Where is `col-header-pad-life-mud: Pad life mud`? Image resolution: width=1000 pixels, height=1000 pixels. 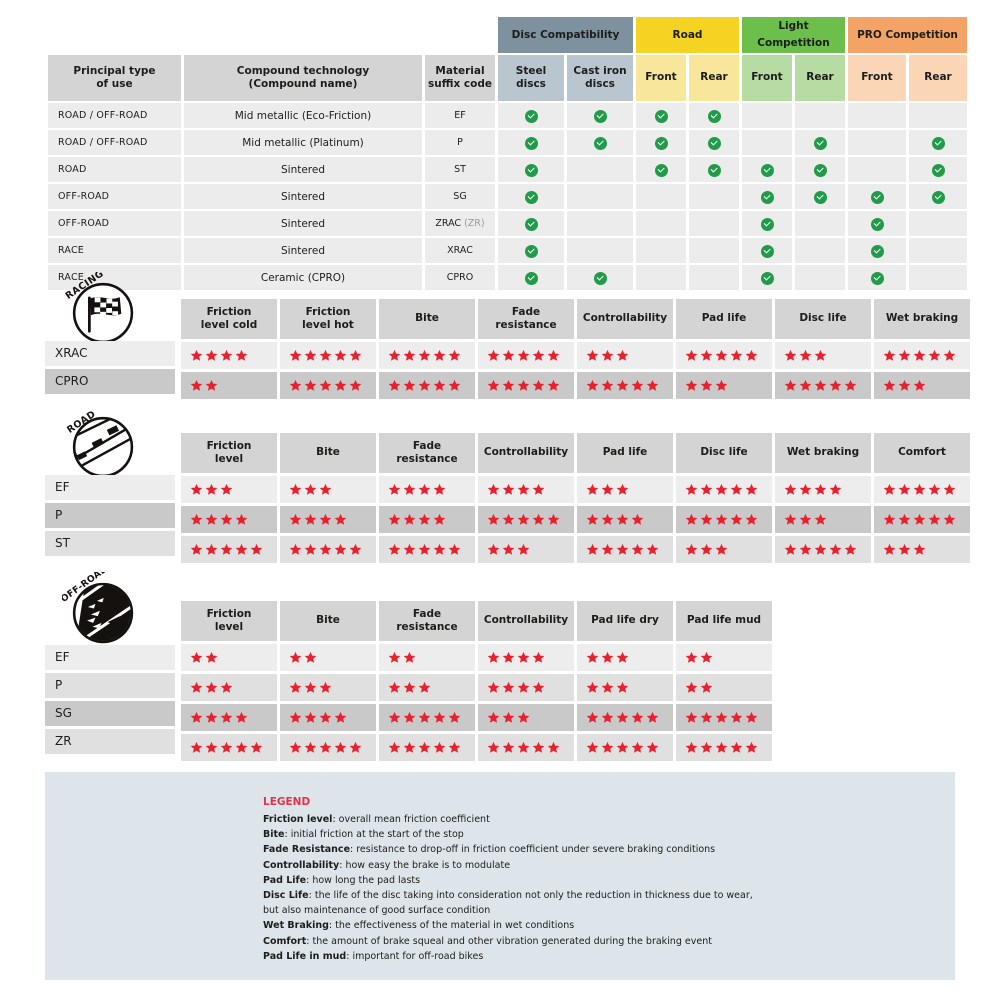
col-header-pad-life-mud: Pad life mud is located at coordinates (724, 621).